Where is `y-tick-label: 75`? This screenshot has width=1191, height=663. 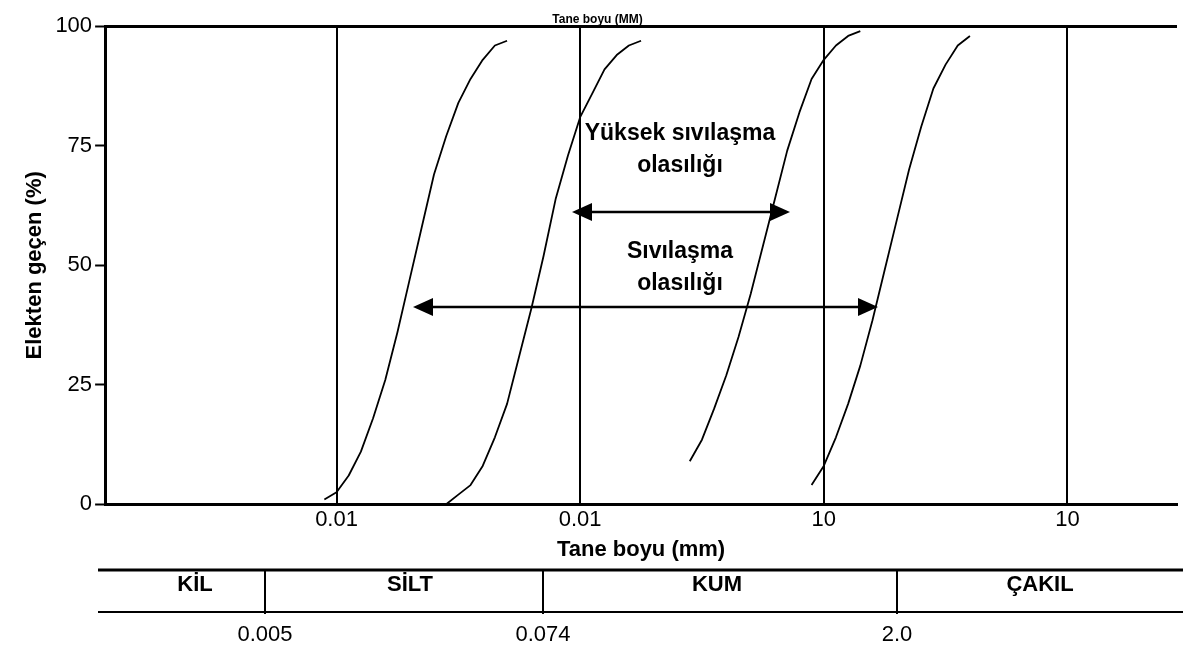
y-tick-label: 75 is located at coordinates (80, 144).